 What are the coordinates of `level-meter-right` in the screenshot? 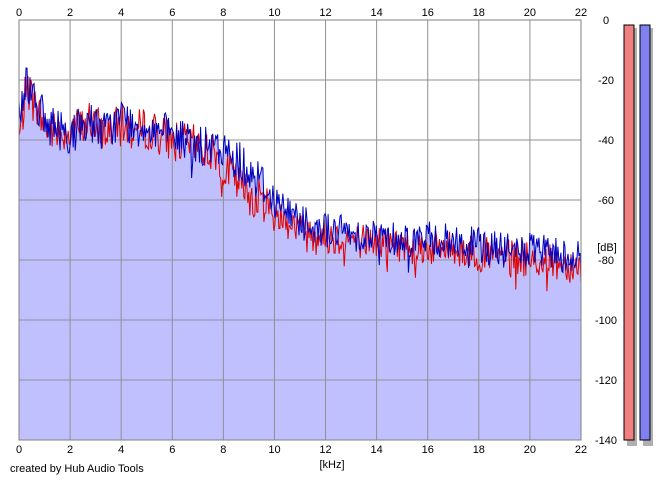 It's located at (645, 232).